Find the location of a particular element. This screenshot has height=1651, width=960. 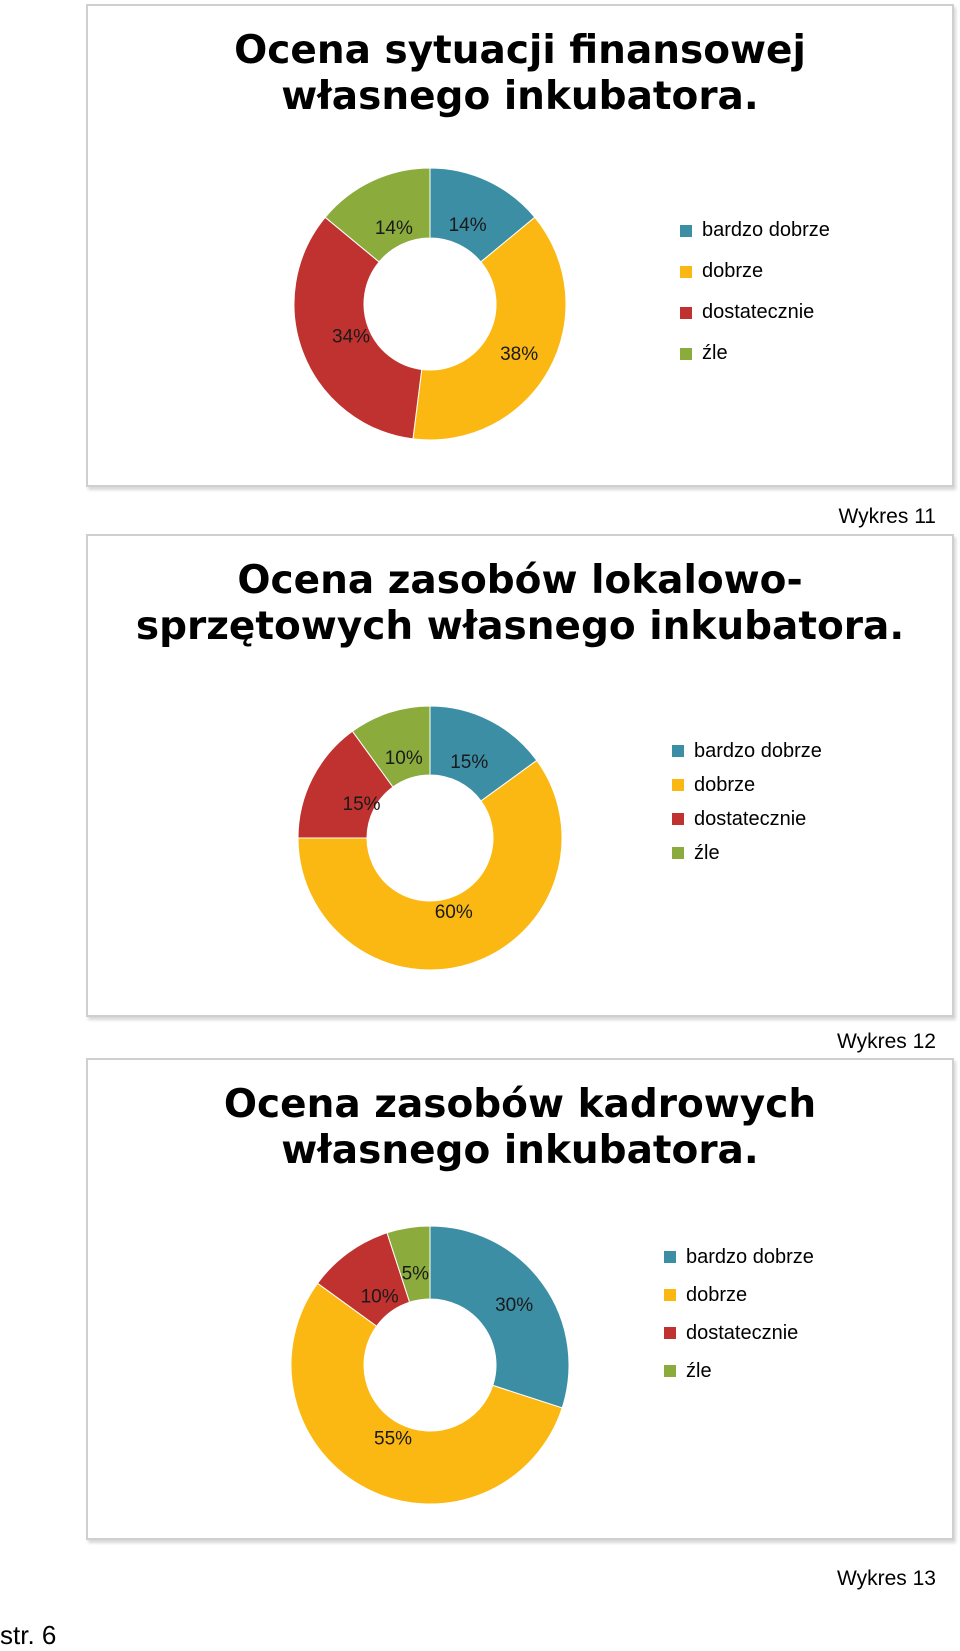

page-number: str. 6 is located at coordinates (28, 1635).